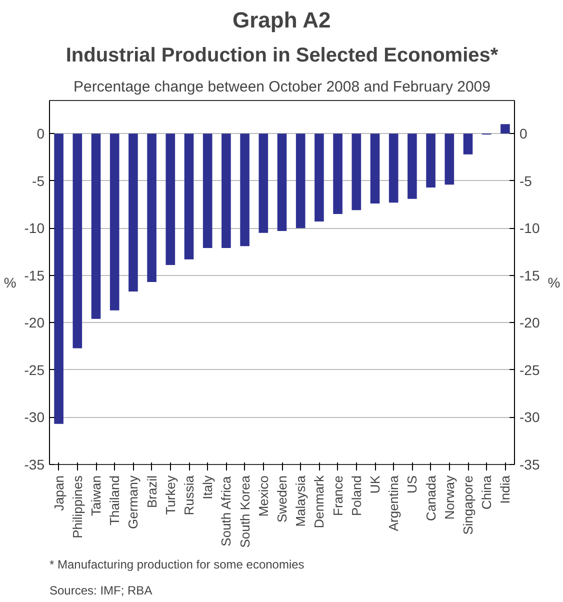 The width and height of the screenshot is (563, 602). What do you see at coordinates (524, 134) in the screenshot?
I see `y2-tick-label: 0` at bounding box center [524, 134].